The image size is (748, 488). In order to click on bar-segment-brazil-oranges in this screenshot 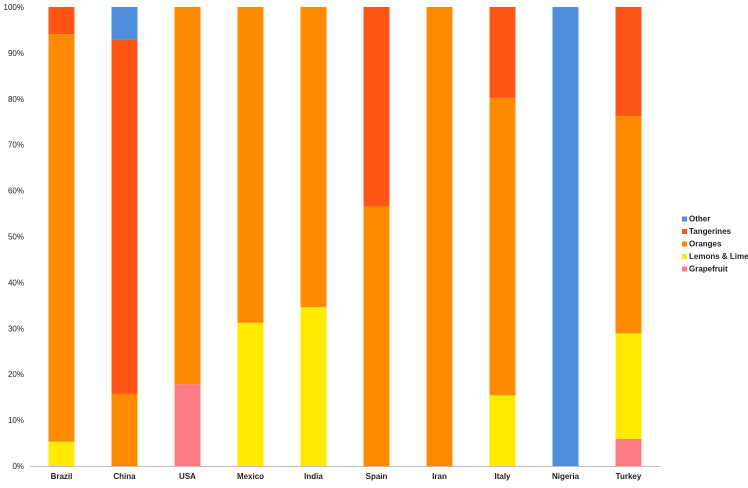, I will do `click(61, 238)`.